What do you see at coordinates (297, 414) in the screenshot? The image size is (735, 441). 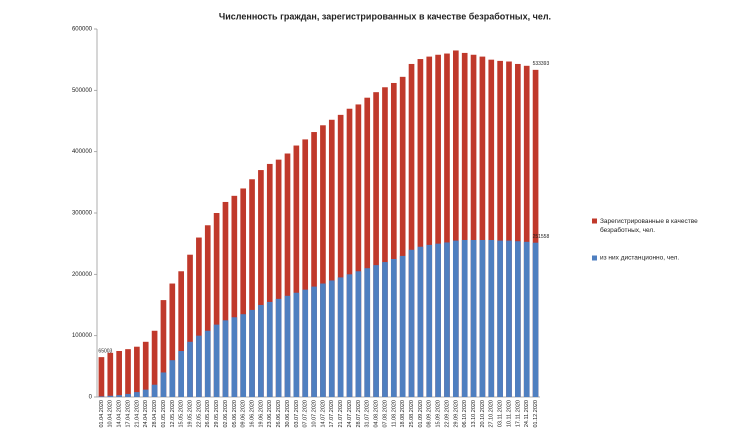 I see `x-tick-label: 03.07.2020` at bounding box center [297, 414].